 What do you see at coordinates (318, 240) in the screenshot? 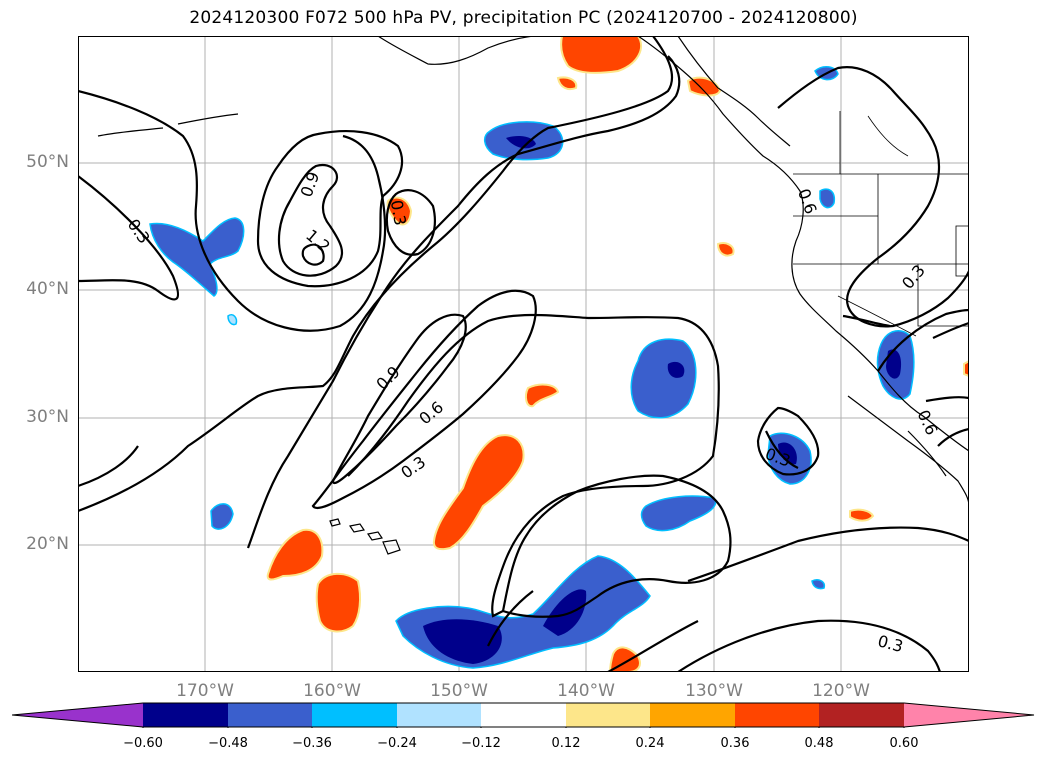
I see `contour-label: 1.2` at bounding box center [318, 240].